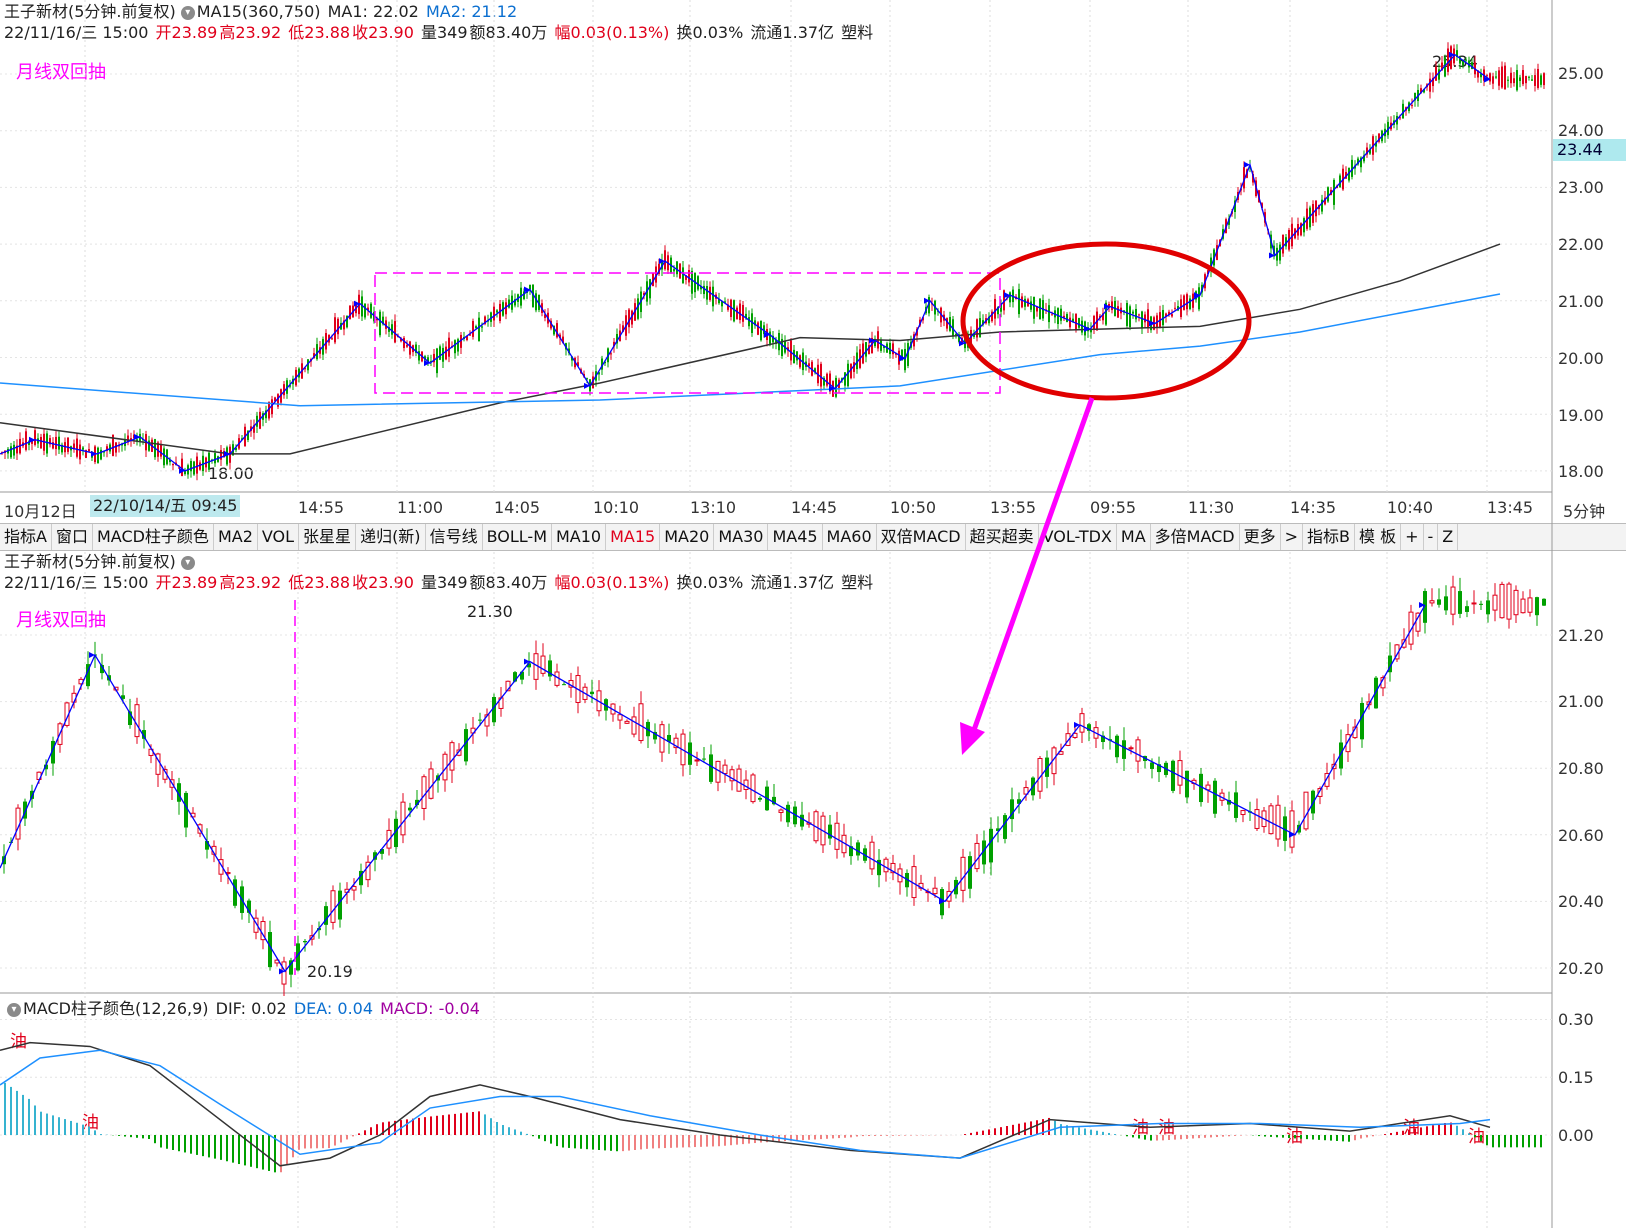  Describe the element at coordinates (1378, 537) in the screenshot. I see `tab-23: 模 板` at that location.